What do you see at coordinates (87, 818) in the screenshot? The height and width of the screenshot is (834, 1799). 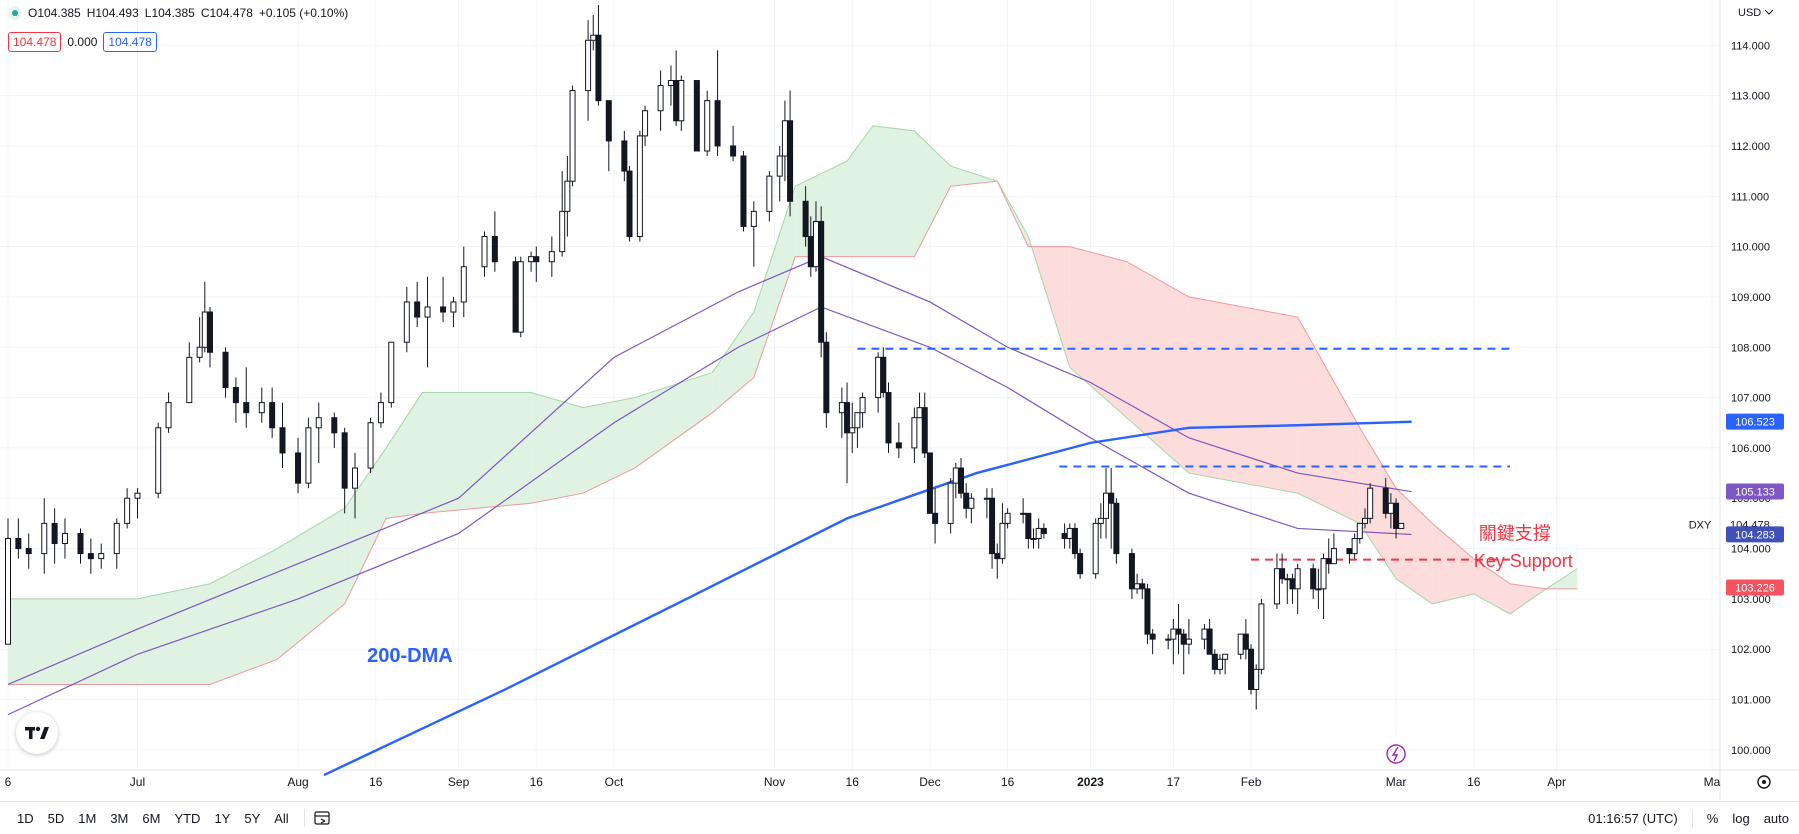 I see `timeframe-1m: 1M` at bounding box center [87, 818].